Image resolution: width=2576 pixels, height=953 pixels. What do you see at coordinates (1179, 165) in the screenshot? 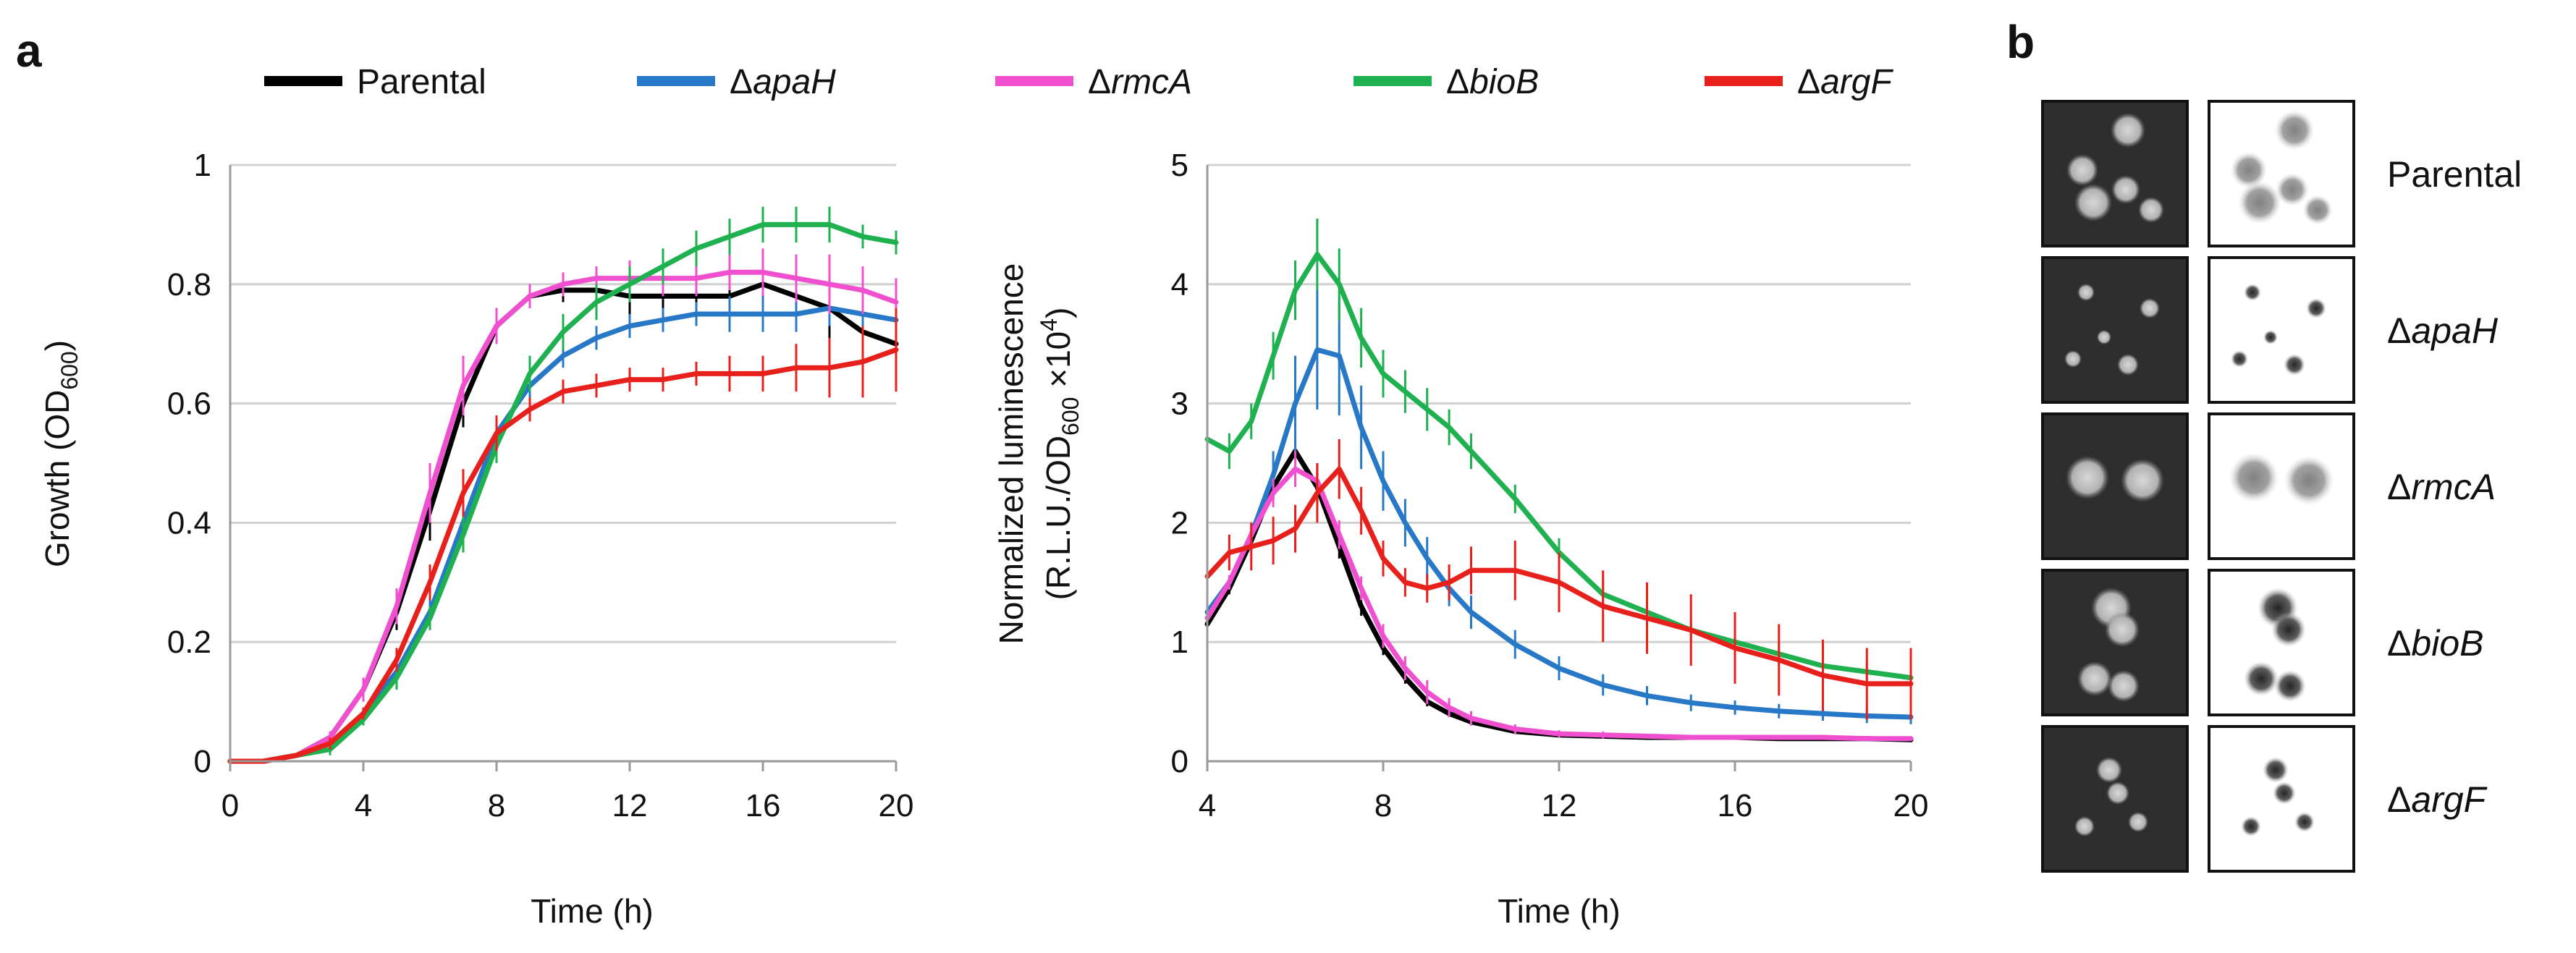
I see `luminescence-y-tick-label: 5` at bounding box center [1179, 165].